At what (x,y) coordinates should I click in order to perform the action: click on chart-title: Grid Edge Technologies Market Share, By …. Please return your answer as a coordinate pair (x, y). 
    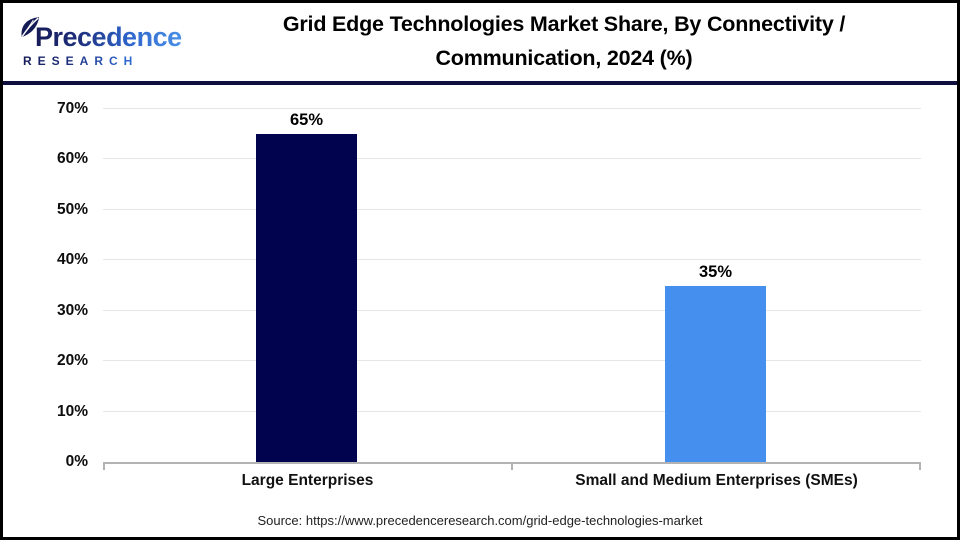
    Looking at the image, I should click on (569, 42).